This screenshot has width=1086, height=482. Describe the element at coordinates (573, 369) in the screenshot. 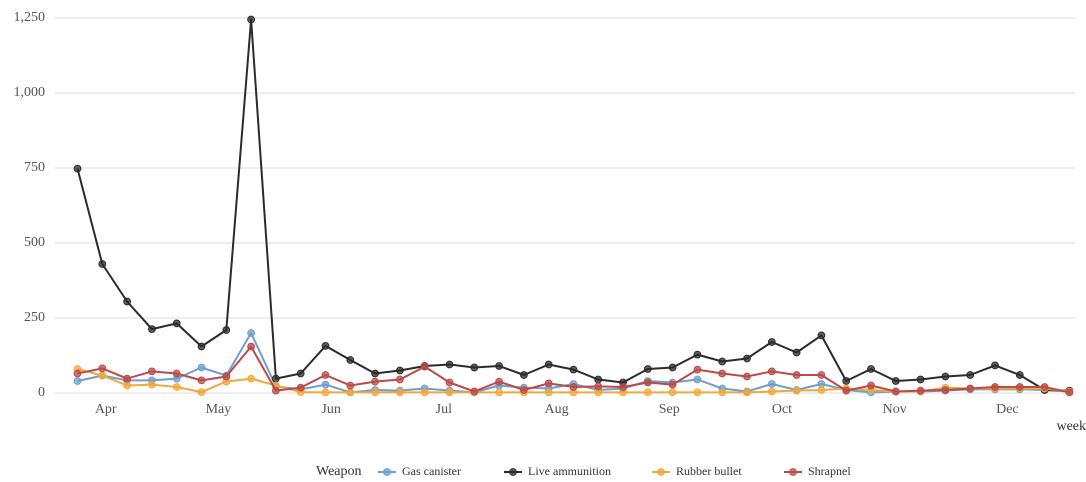

I see `series-shrapnel` at that location.